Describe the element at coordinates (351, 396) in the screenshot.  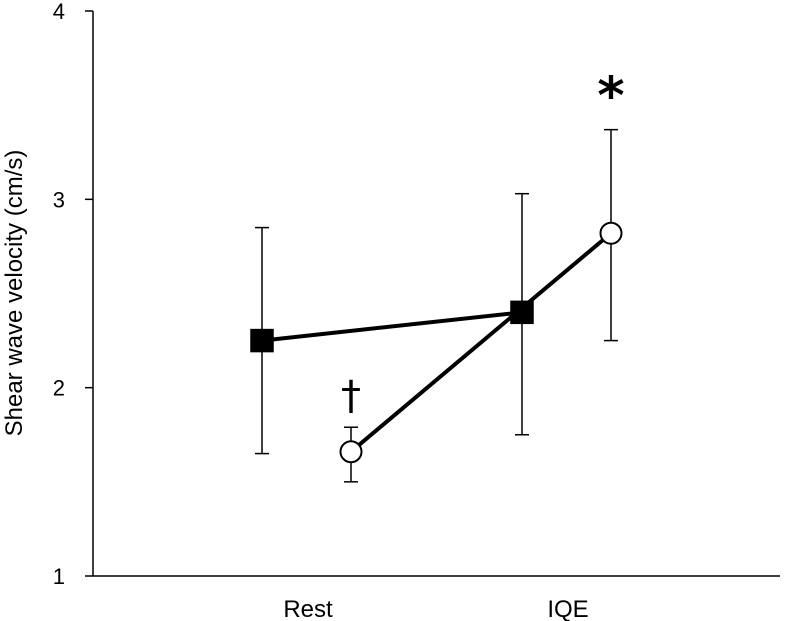
I see `dagger-annotation: †` at that location.